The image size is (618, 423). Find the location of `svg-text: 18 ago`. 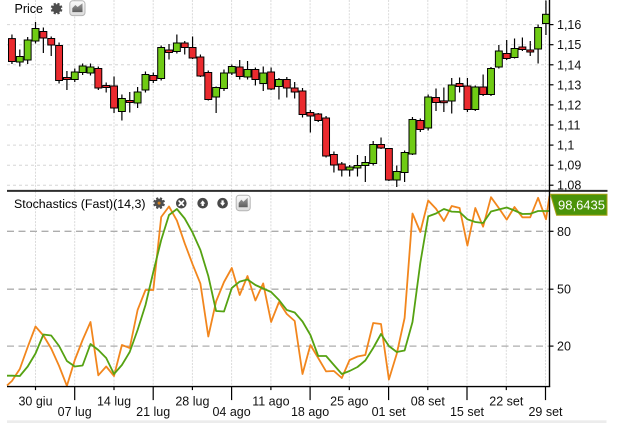

svg-text: 18 ago is located at coordinates (310, 412).